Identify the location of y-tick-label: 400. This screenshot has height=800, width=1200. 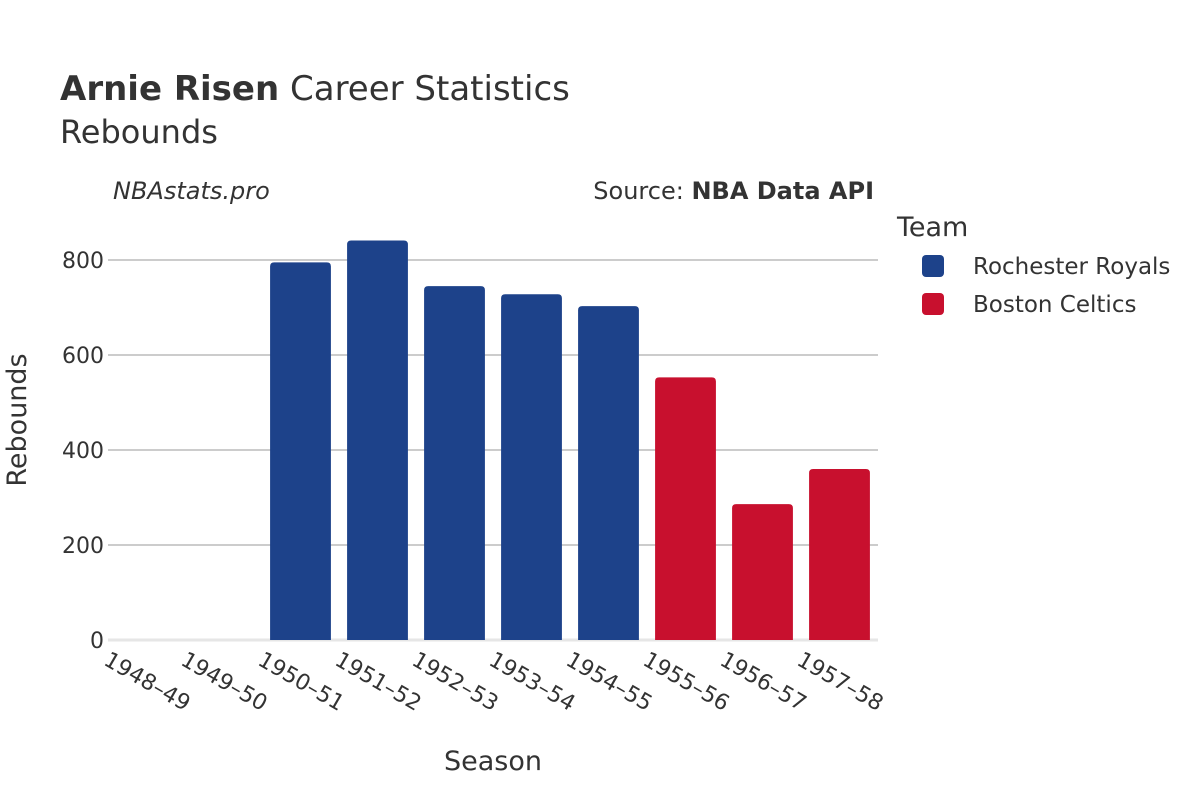
(83, 451).